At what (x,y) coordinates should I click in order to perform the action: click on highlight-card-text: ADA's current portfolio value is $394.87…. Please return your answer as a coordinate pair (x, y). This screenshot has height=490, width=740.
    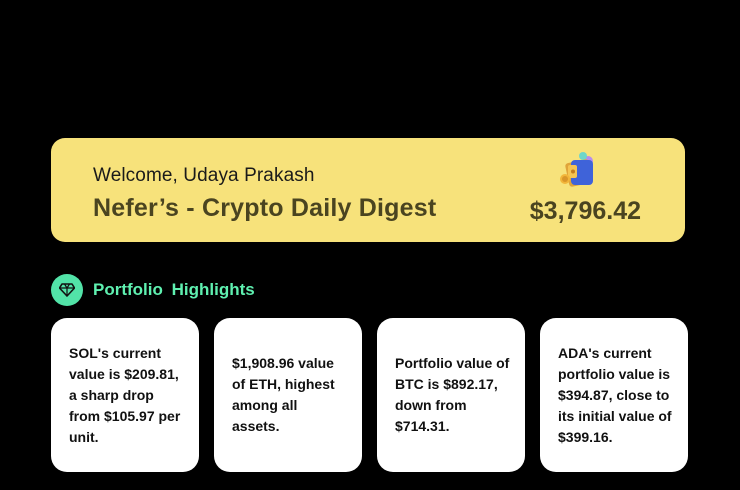
    Looking at the image, I should click on (615, 394).